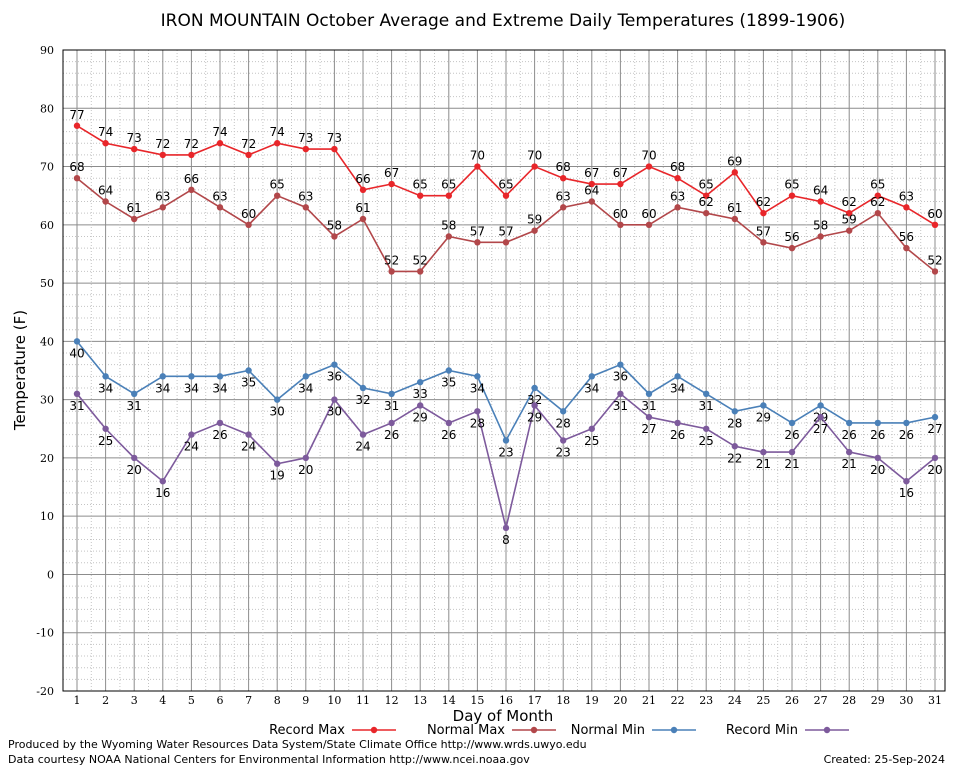  What do you see at coordinates (678, 700) in the screenshot?
I see `x-tick-label: 22` at bounding box center [678, 700].